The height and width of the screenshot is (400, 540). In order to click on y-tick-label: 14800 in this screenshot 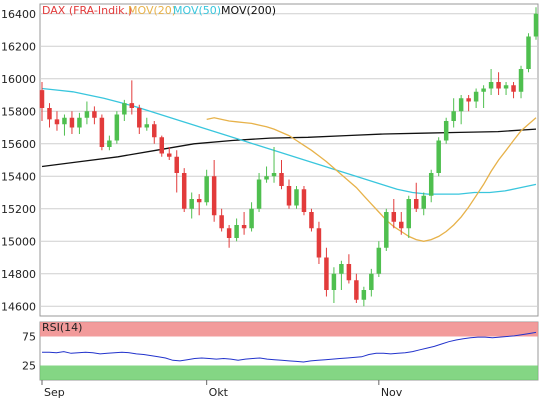, I will do `click(18, 274)`.